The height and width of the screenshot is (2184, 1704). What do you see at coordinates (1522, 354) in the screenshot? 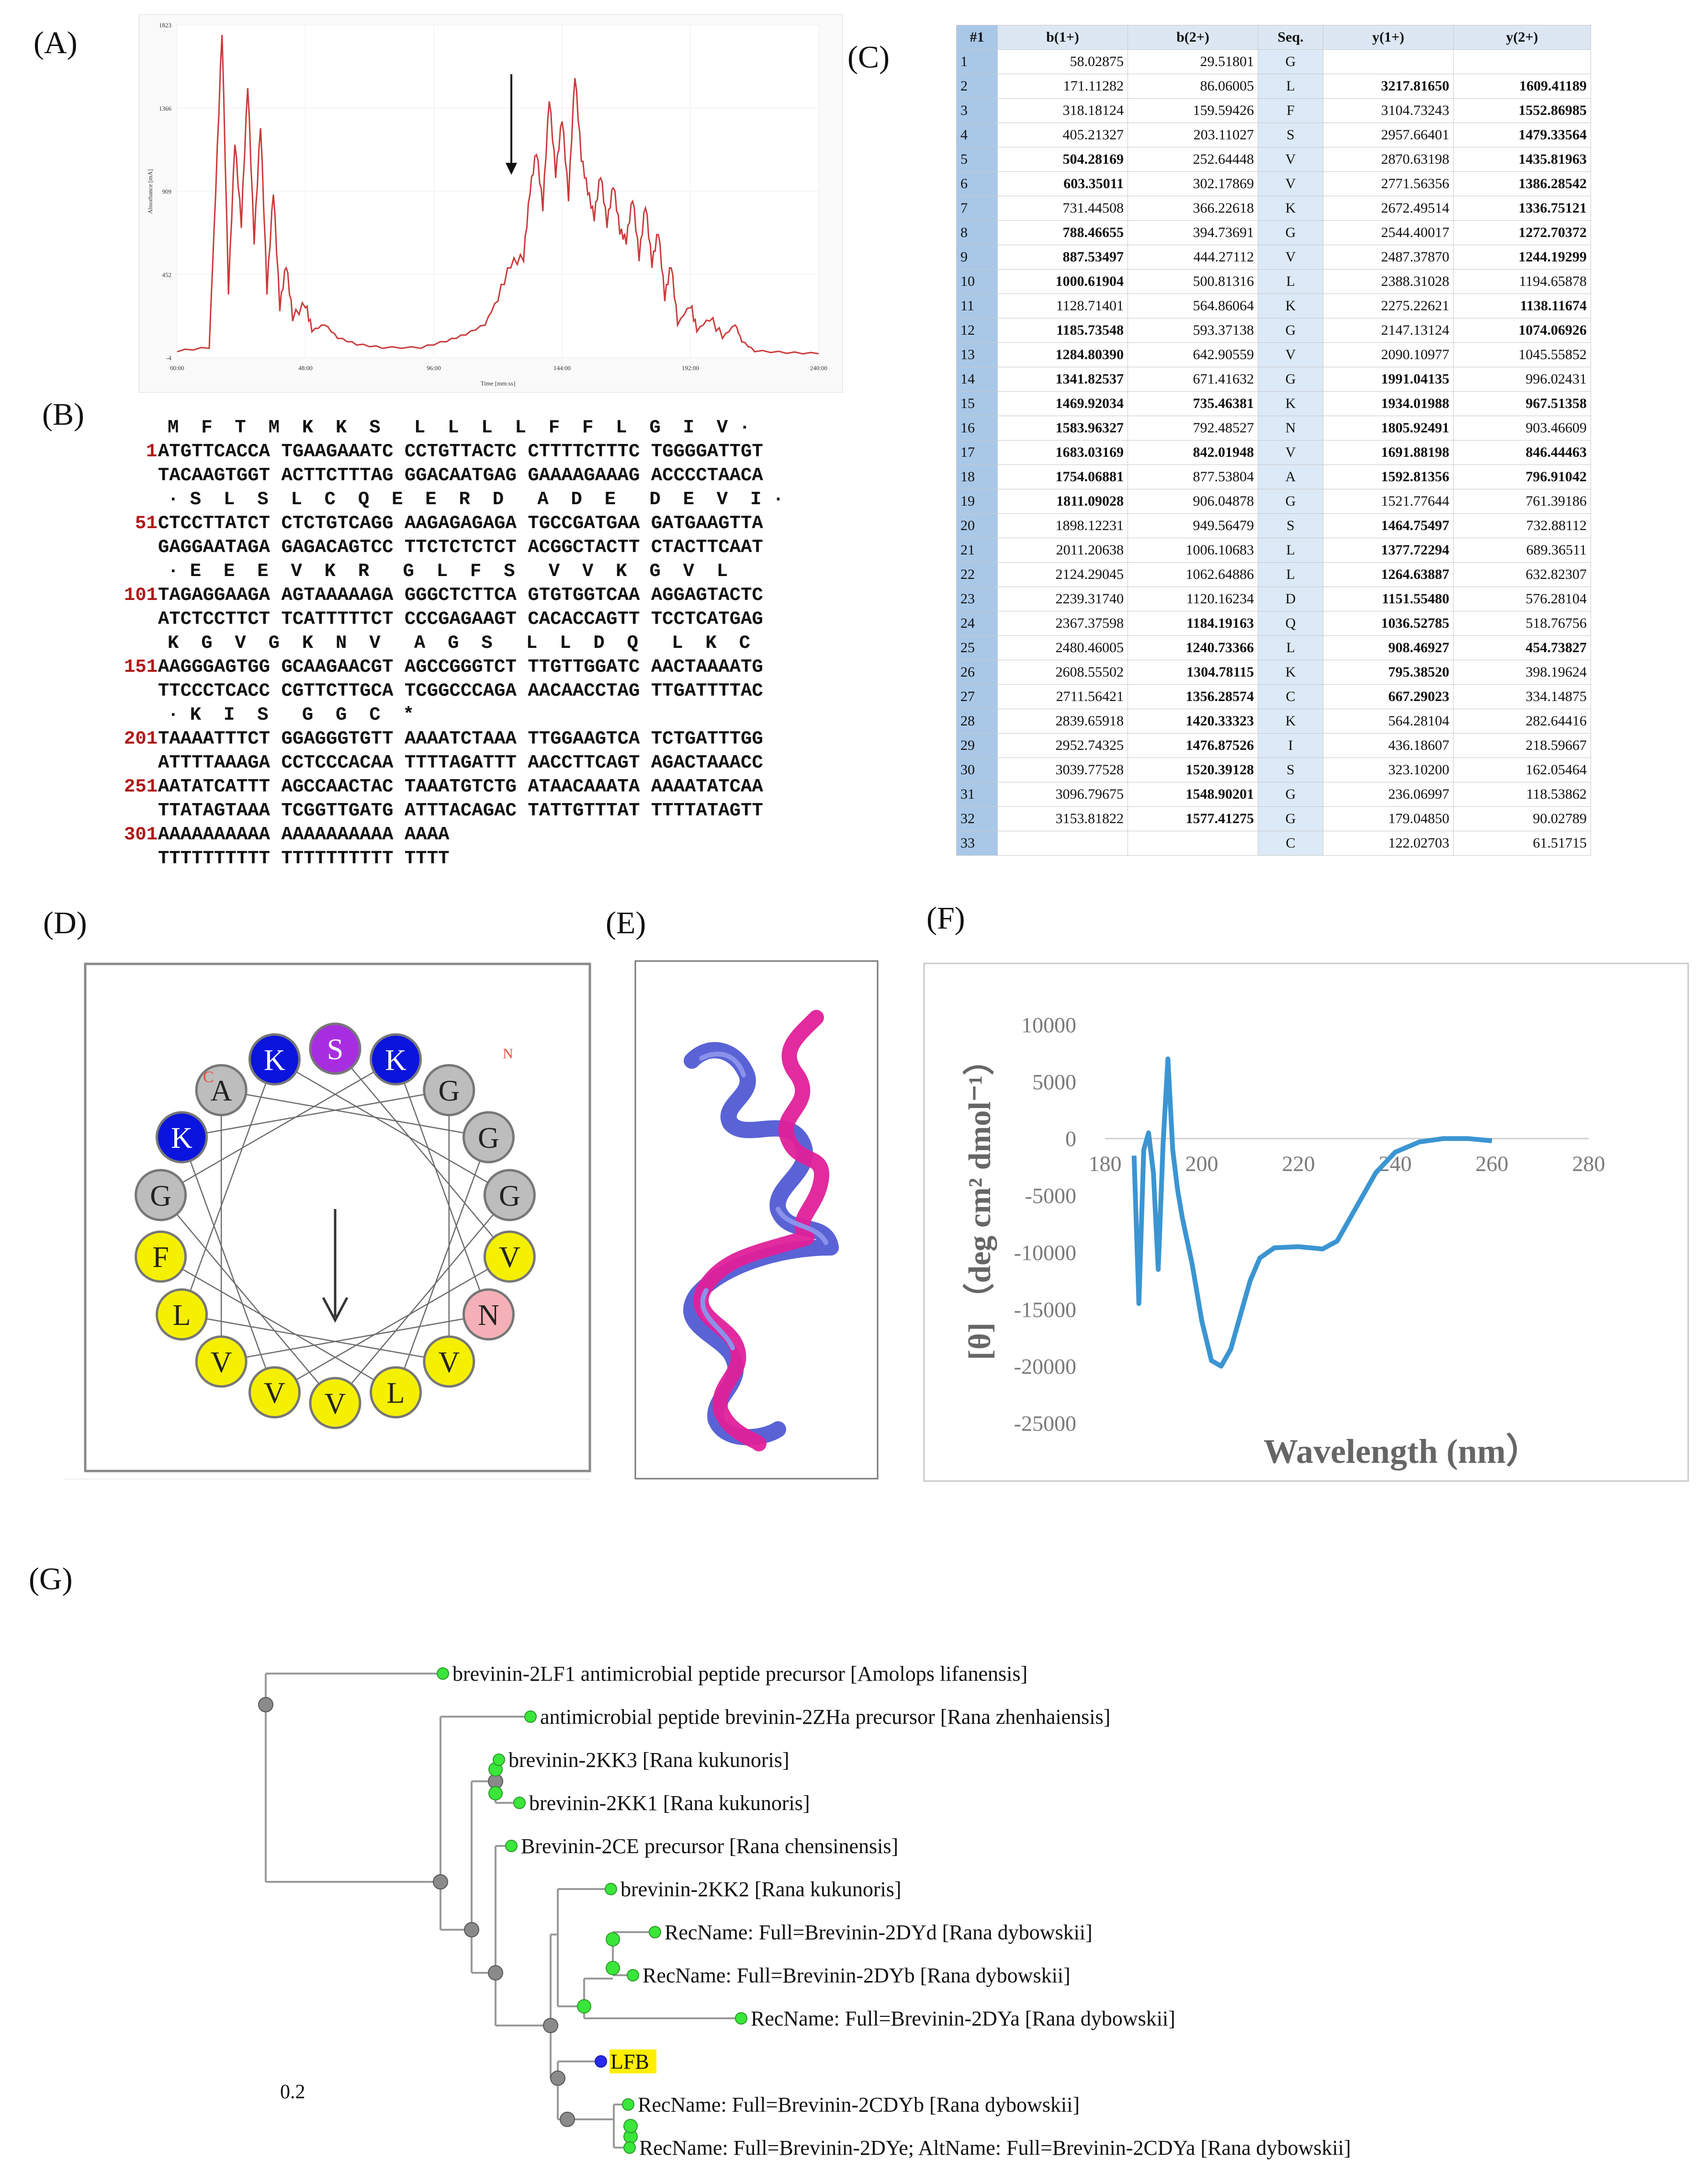
I see `table-cell: 1045.55852` at bounding box center [1522, 354].